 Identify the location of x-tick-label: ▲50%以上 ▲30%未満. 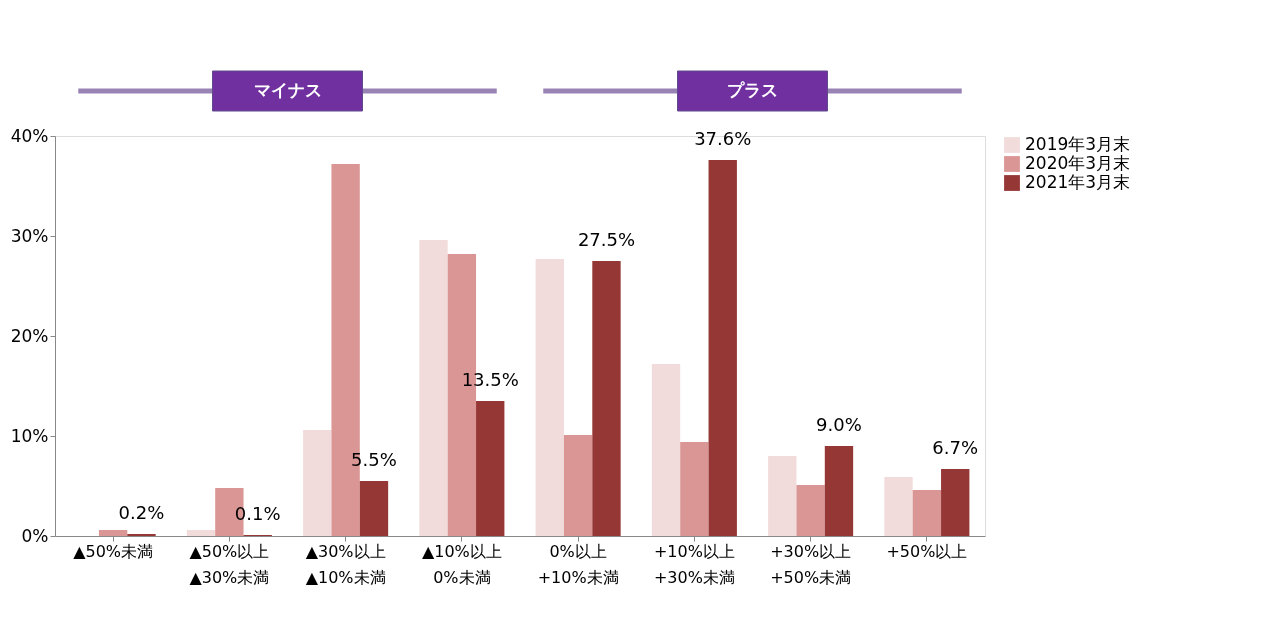
(229, 564).